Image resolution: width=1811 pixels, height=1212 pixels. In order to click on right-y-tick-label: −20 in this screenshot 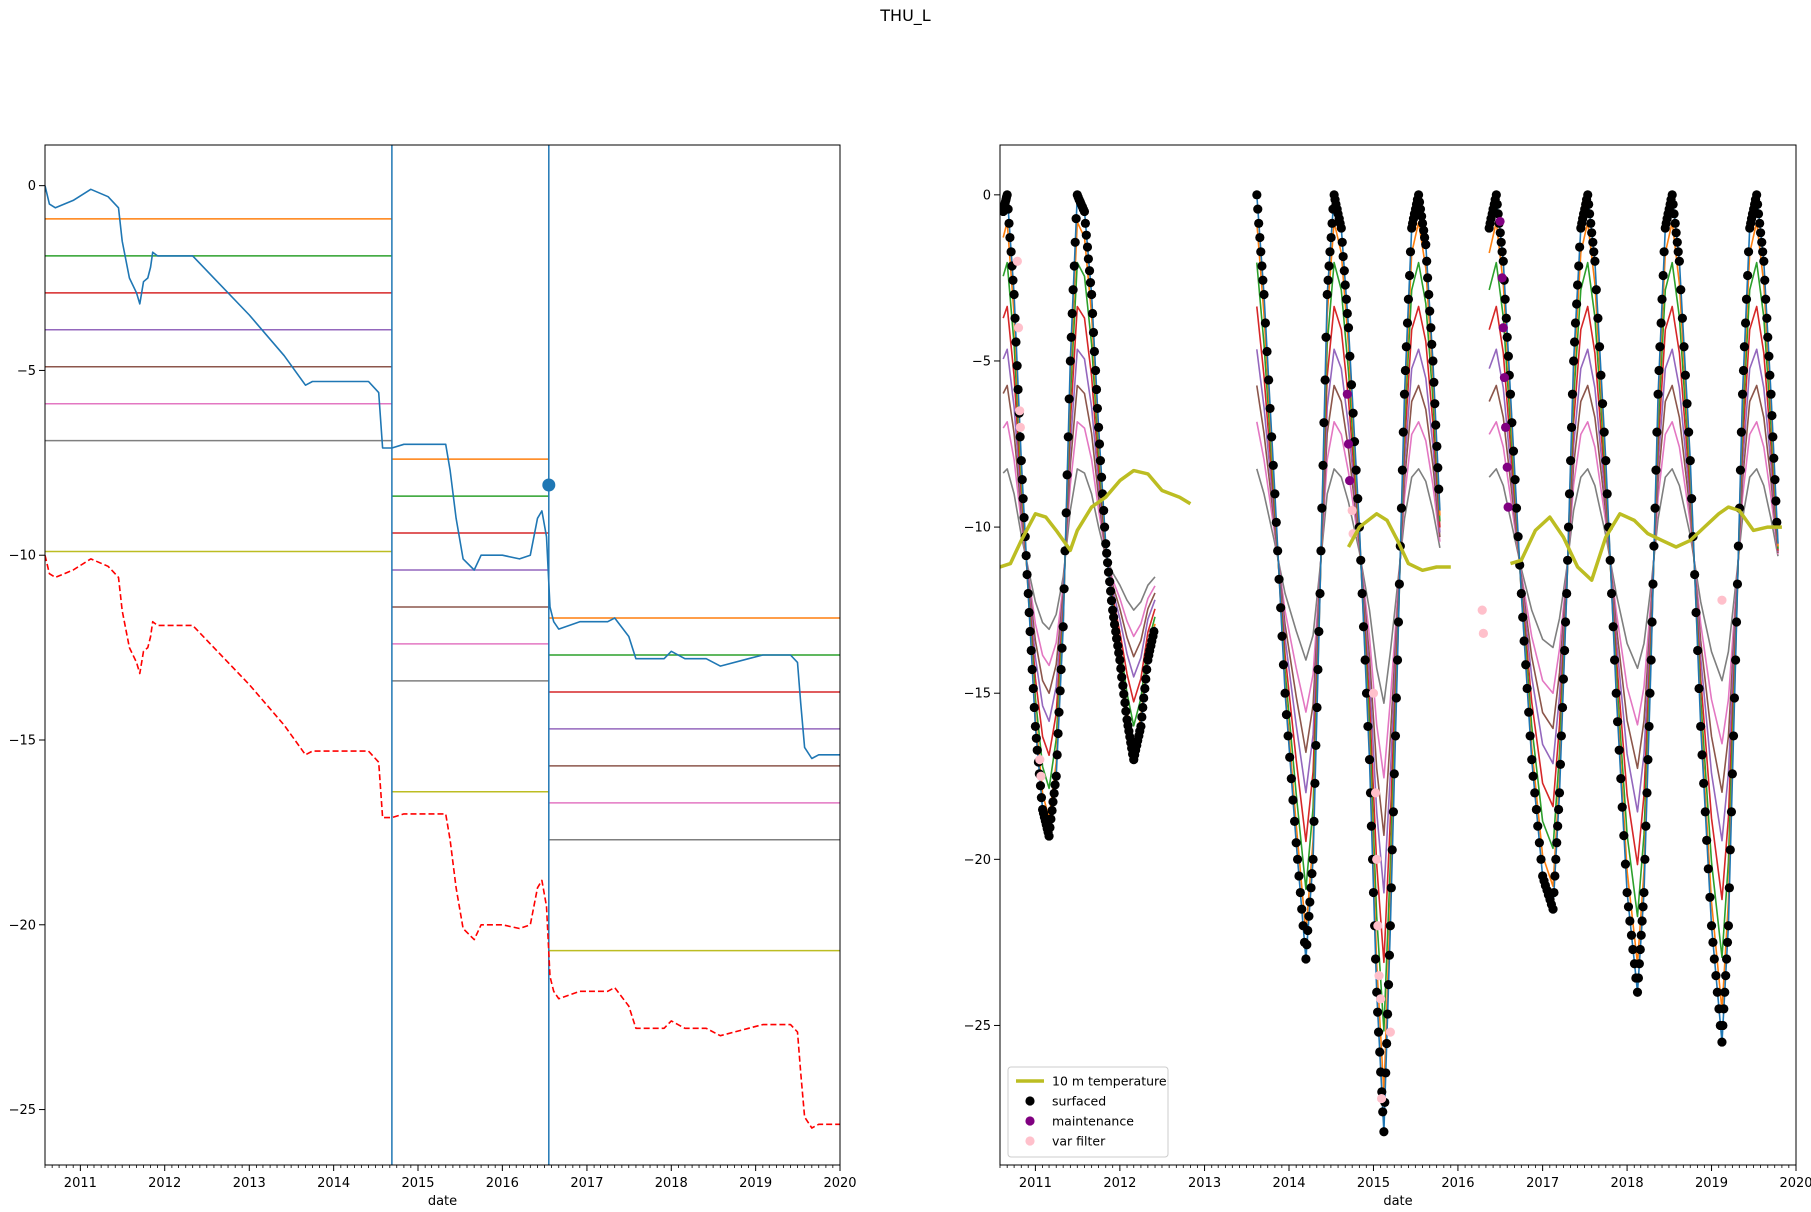, I will do `click(977, 860)`.